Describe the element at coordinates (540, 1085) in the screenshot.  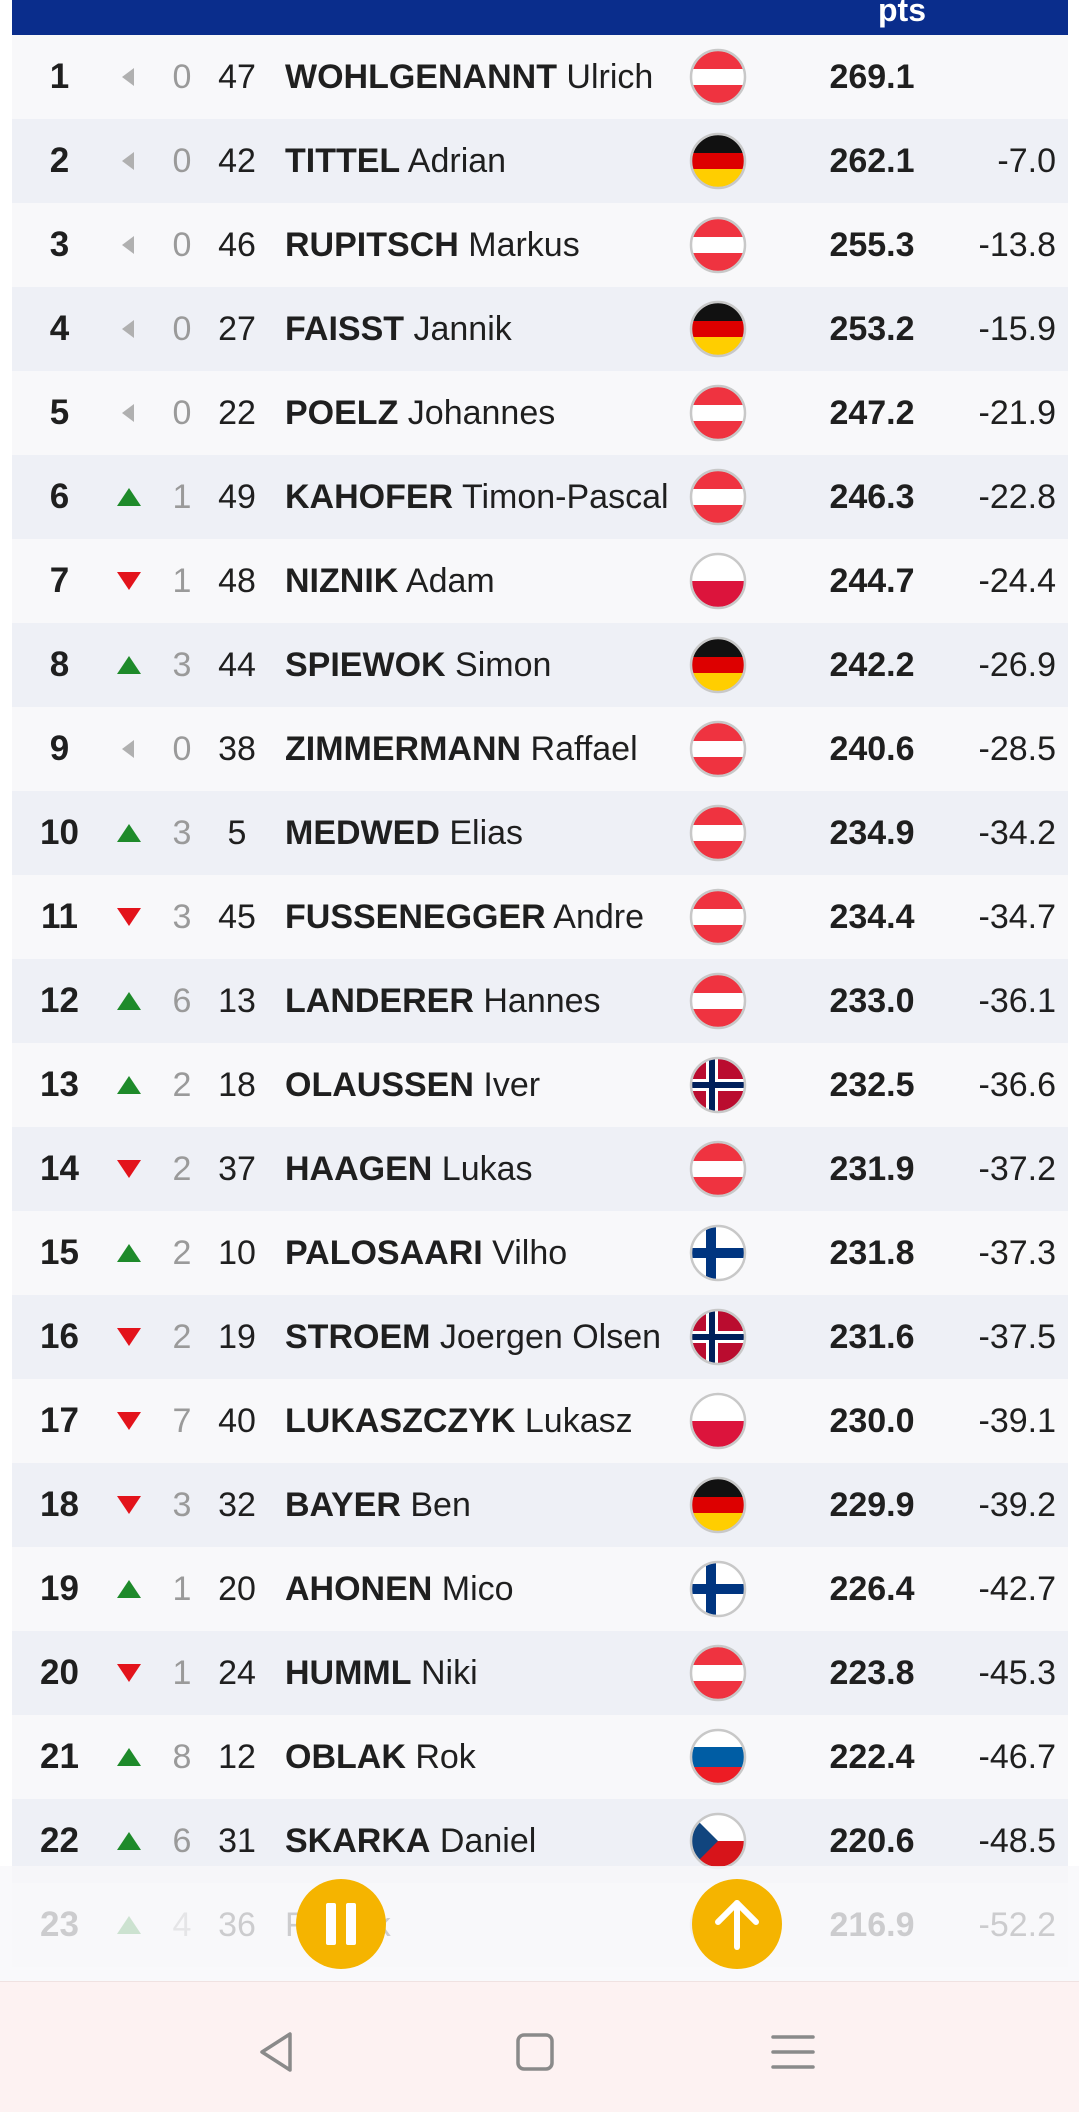
I see `table-row: 13 2 18 OLAUSSEN Iver 232.5 -36.6` at that location.